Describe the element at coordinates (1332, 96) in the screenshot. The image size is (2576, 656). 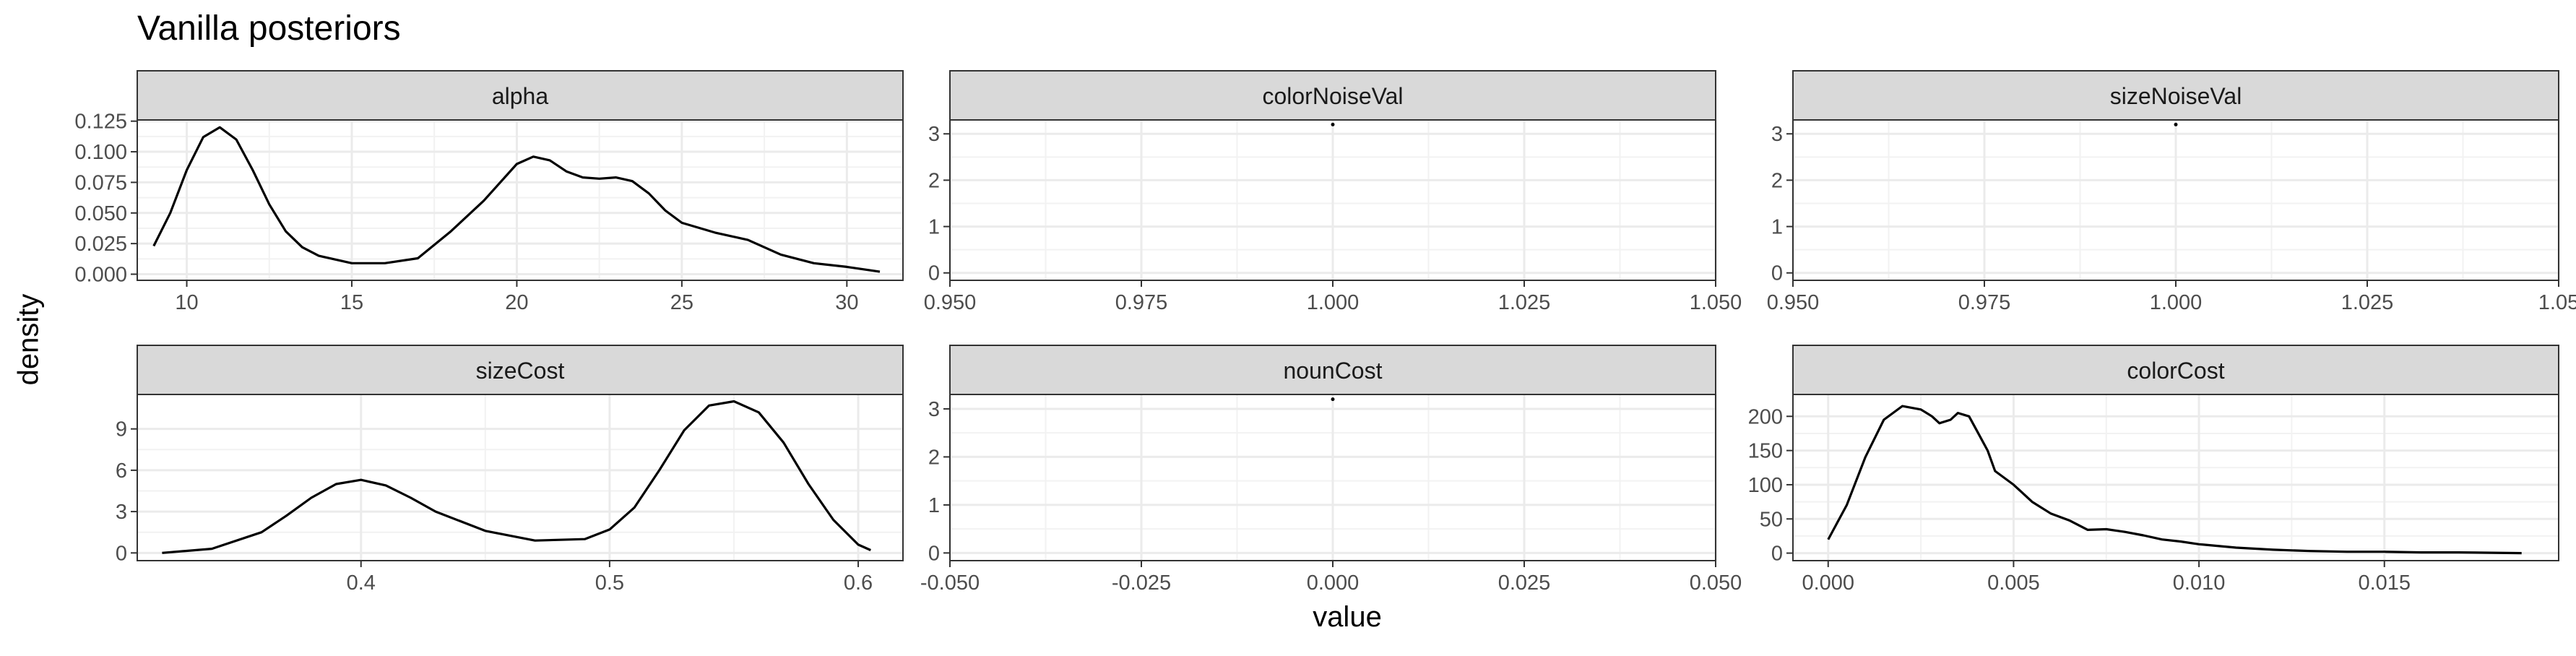
I see `facet-strip-label: colorNoiseVal` at that location.